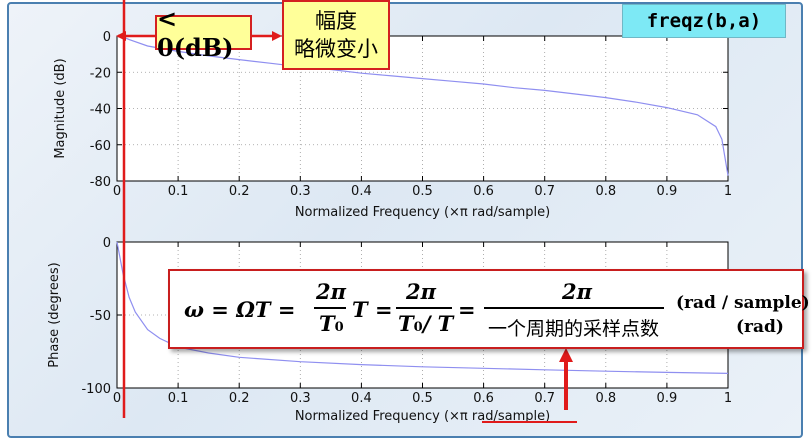 Image resolution: width=812 pixels, height=445 pixels. Describe the element at coordinates (467, 309) in the screenshot. I see `formula-equals: =` at that location.